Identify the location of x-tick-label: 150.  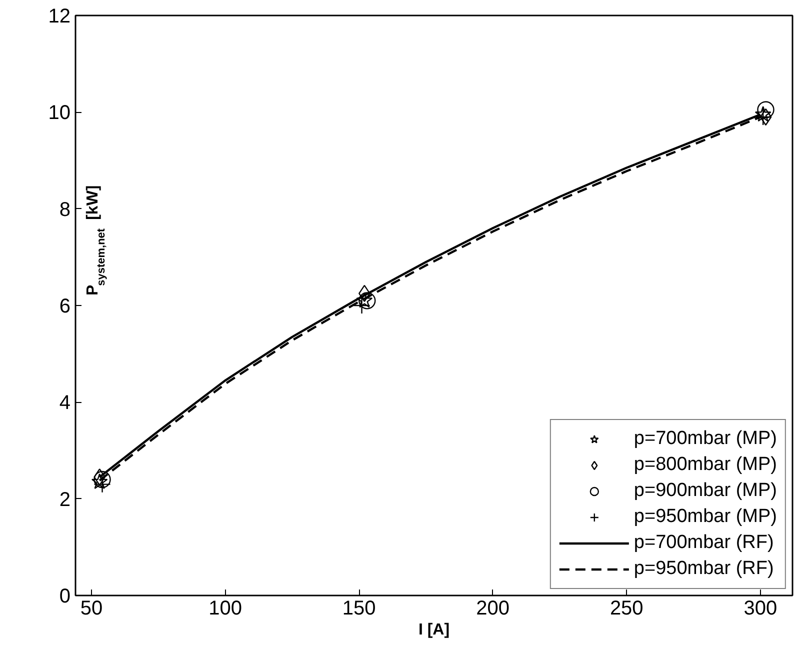
(359, 609).